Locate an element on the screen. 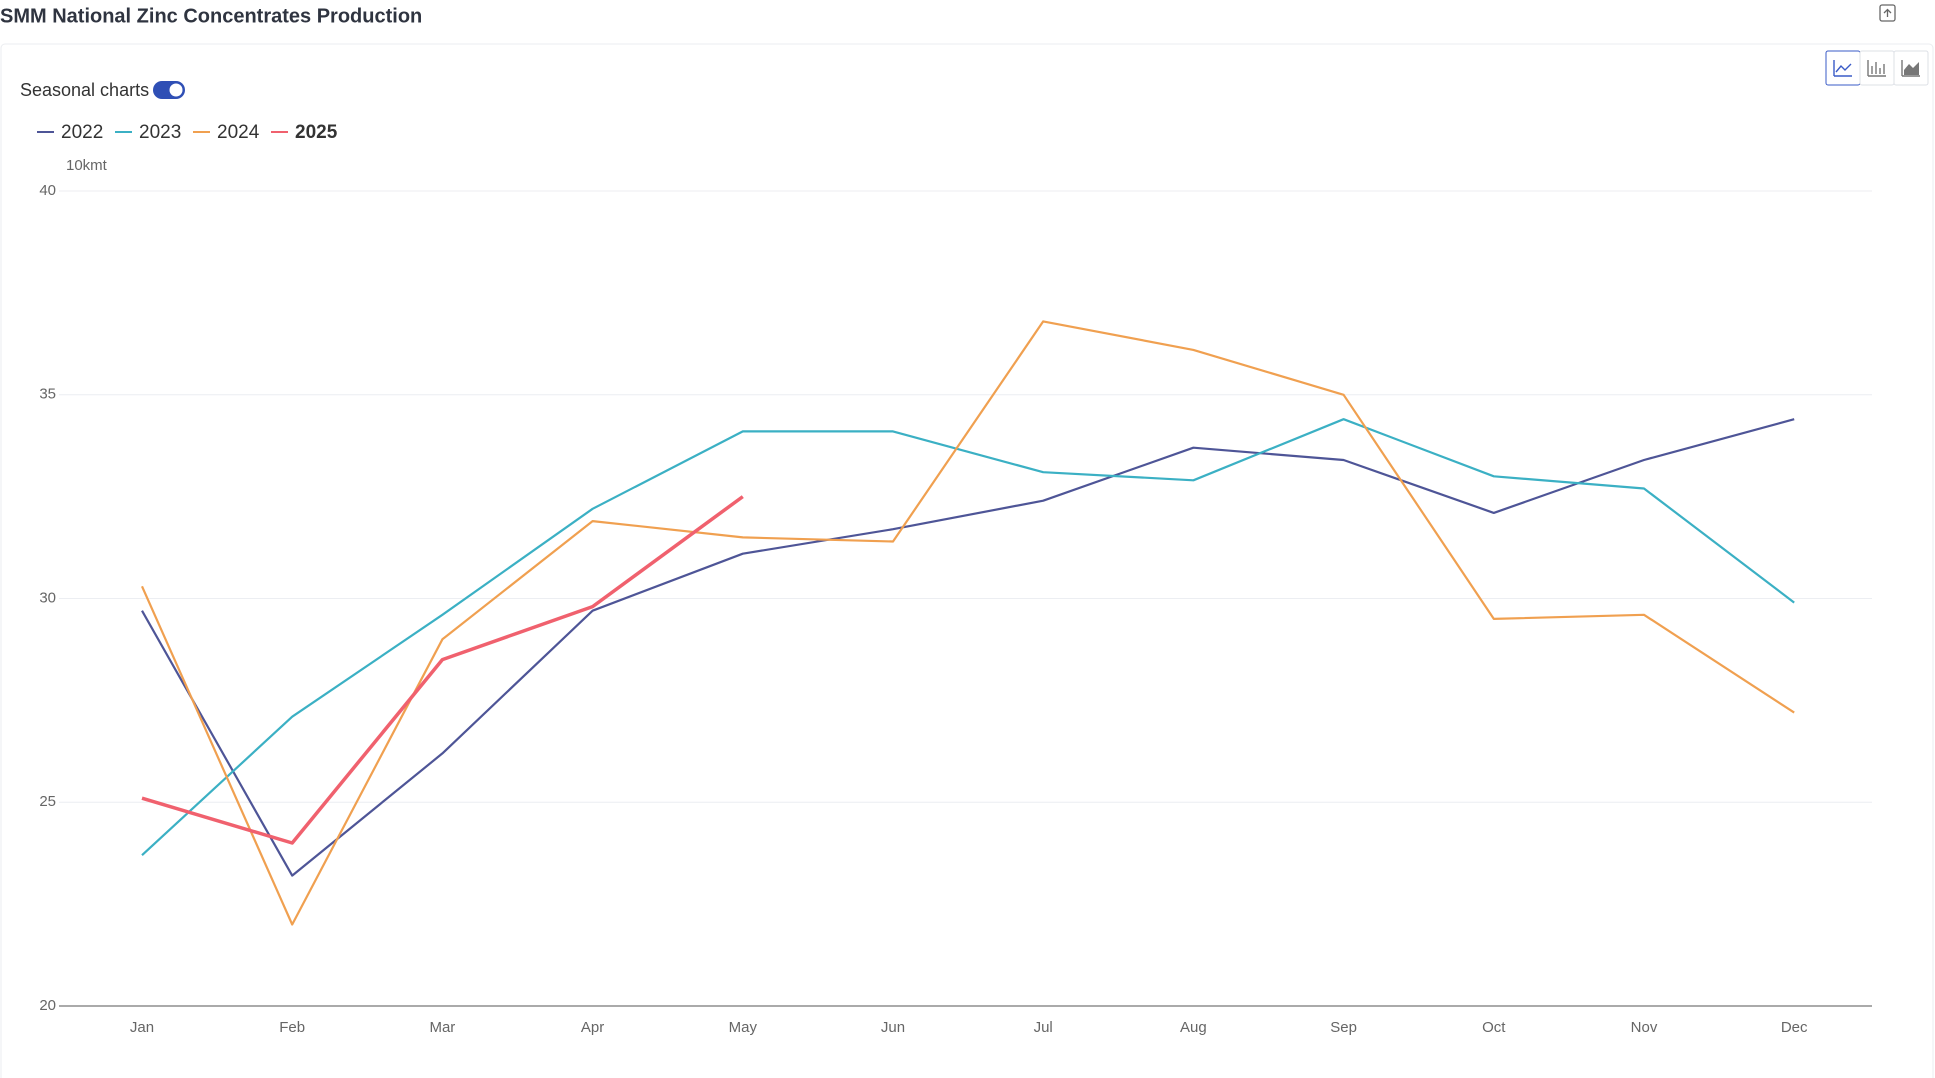 Image resolution: width=1935 pixels, height=1078 pixels. legend-label: 2025 is located at coordinates (316, 132).